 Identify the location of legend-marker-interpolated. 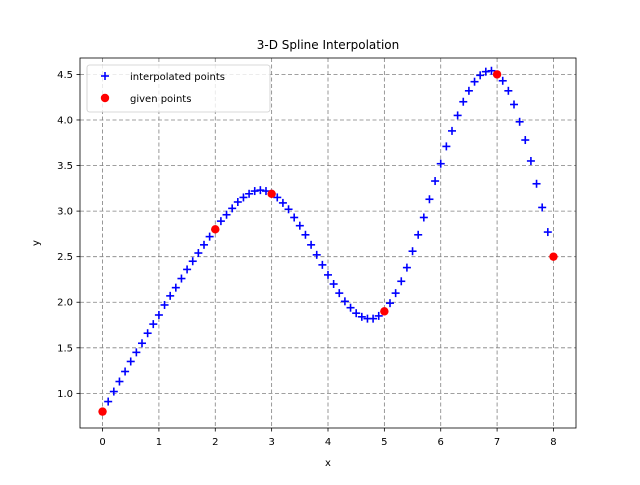
(105, 76).